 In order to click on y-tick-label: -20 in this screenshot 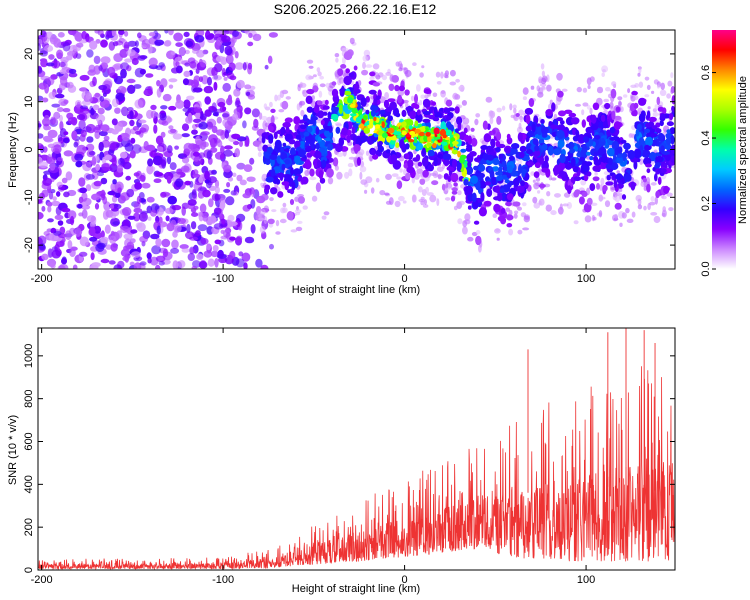, I will do `click(29, 245)`.